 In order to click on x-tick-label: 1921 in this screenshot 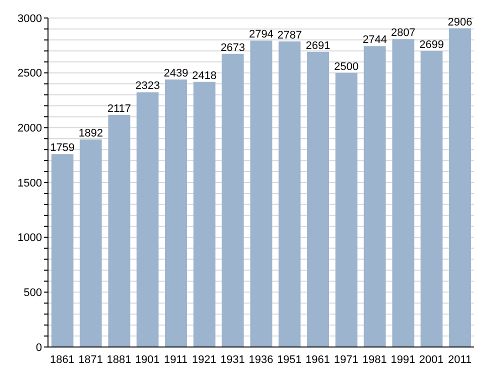, I will do `click(204, 360)`.